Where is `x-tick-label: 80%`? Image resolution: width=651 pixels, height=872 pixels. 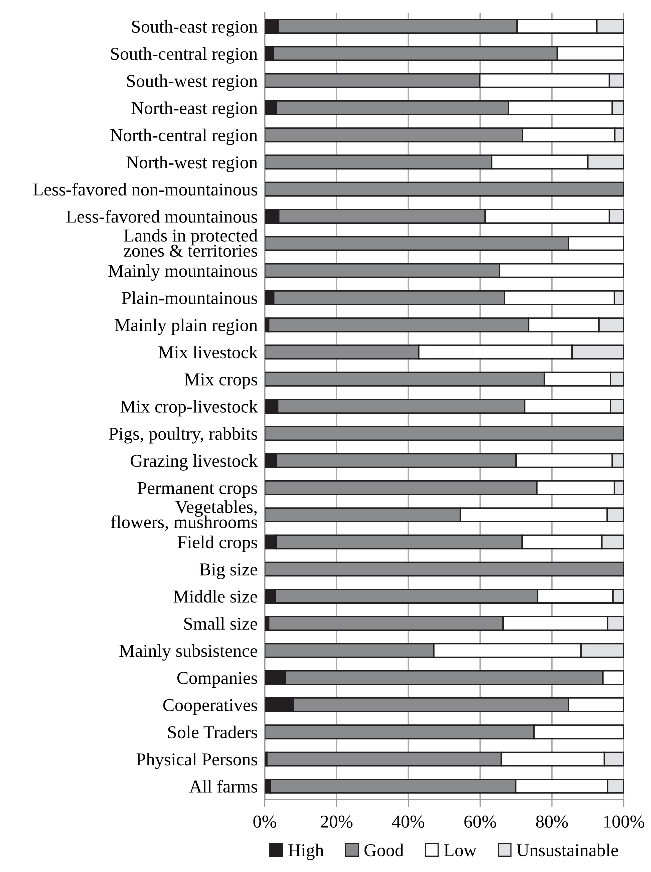
x-tick-label: 80% is located at coordinates (552, 822).